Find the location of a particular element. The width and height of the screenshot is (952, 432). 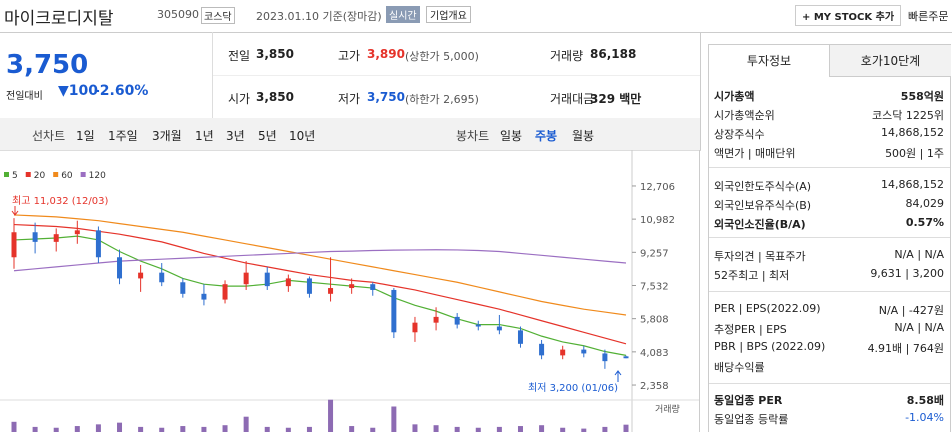

summary-label: 거래량 is located at coordinates (567, 56).